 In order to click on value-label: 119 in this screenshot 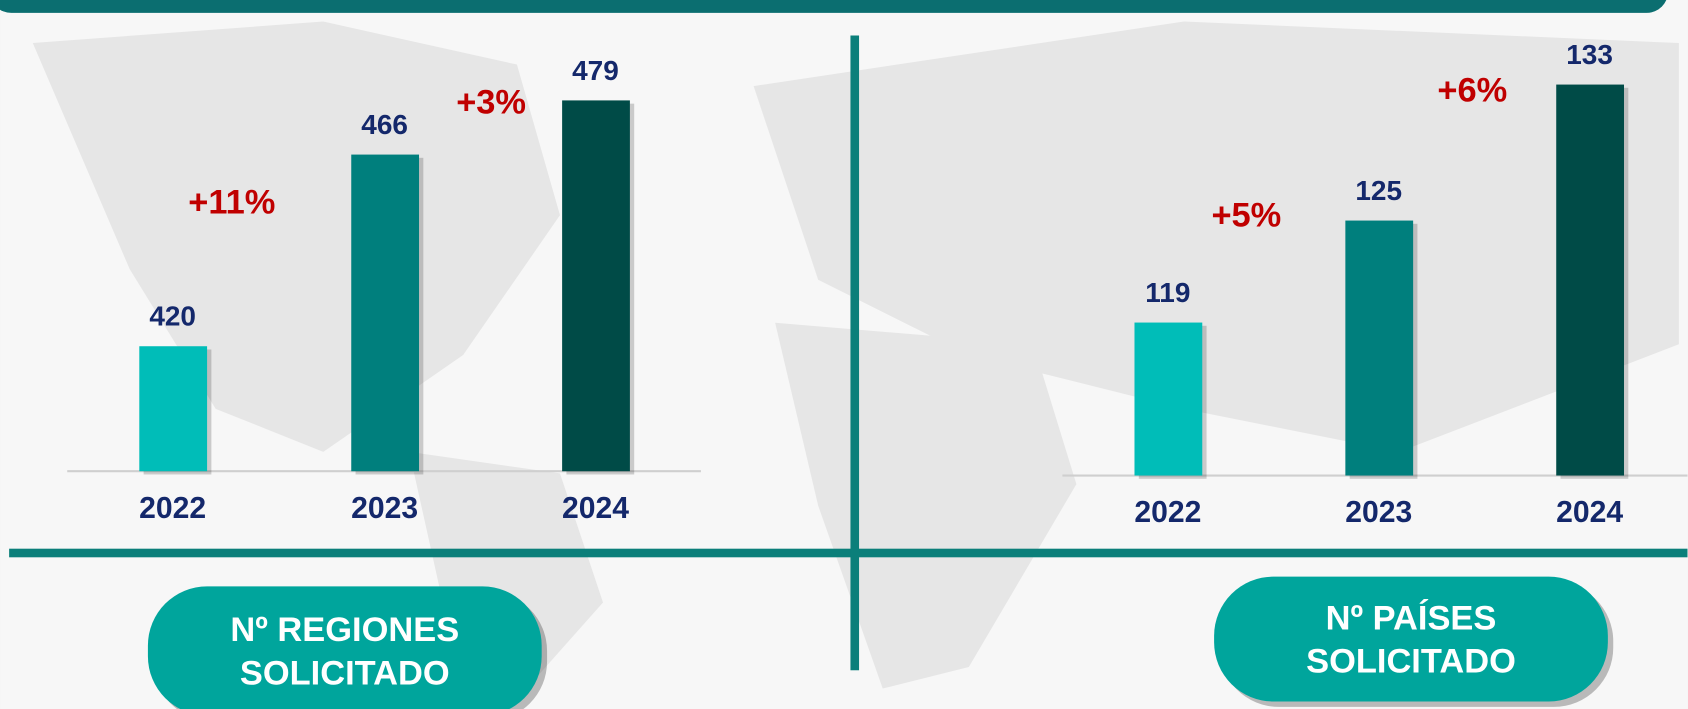, I will do `click(1167, 292)`.